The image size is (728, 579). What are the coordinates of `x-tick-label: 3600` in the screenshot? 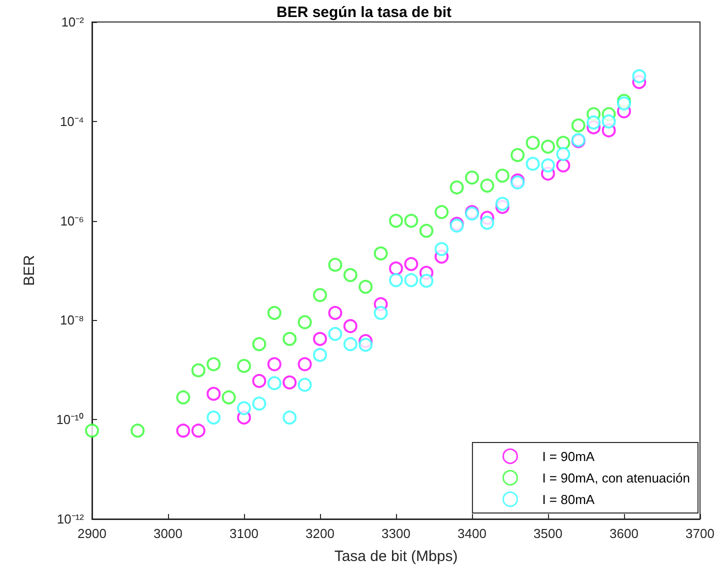 It's located at (624, 533).